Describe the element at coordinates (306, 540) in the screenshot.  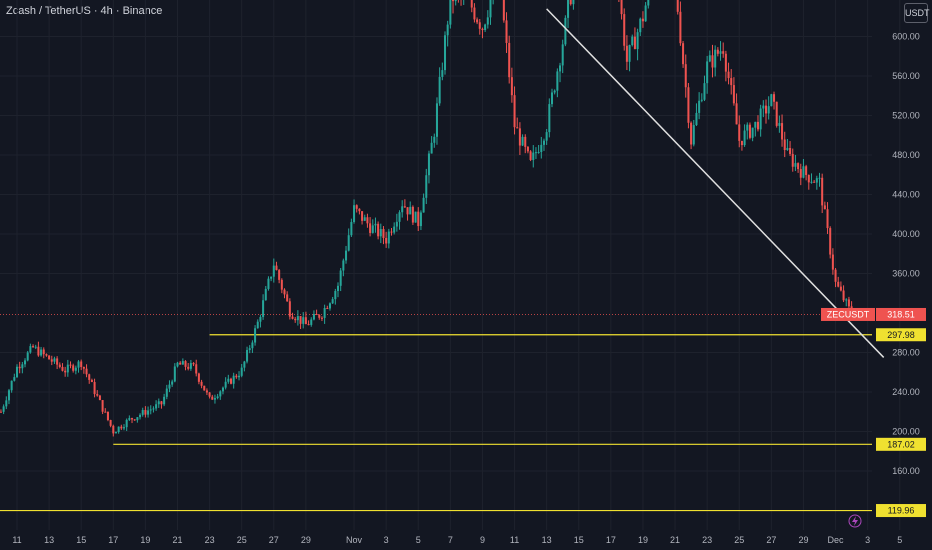
I see `time-tick-label: 29` at that location.